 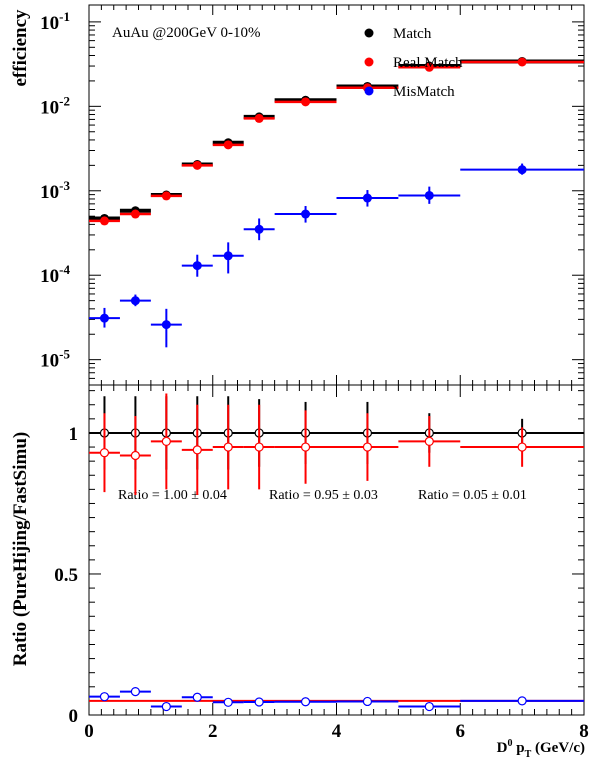 What do you see at coordinates (74, 716) in the screenshot?
I see `ratio-y-tick-label: 0` at bounding box center [74, 716].